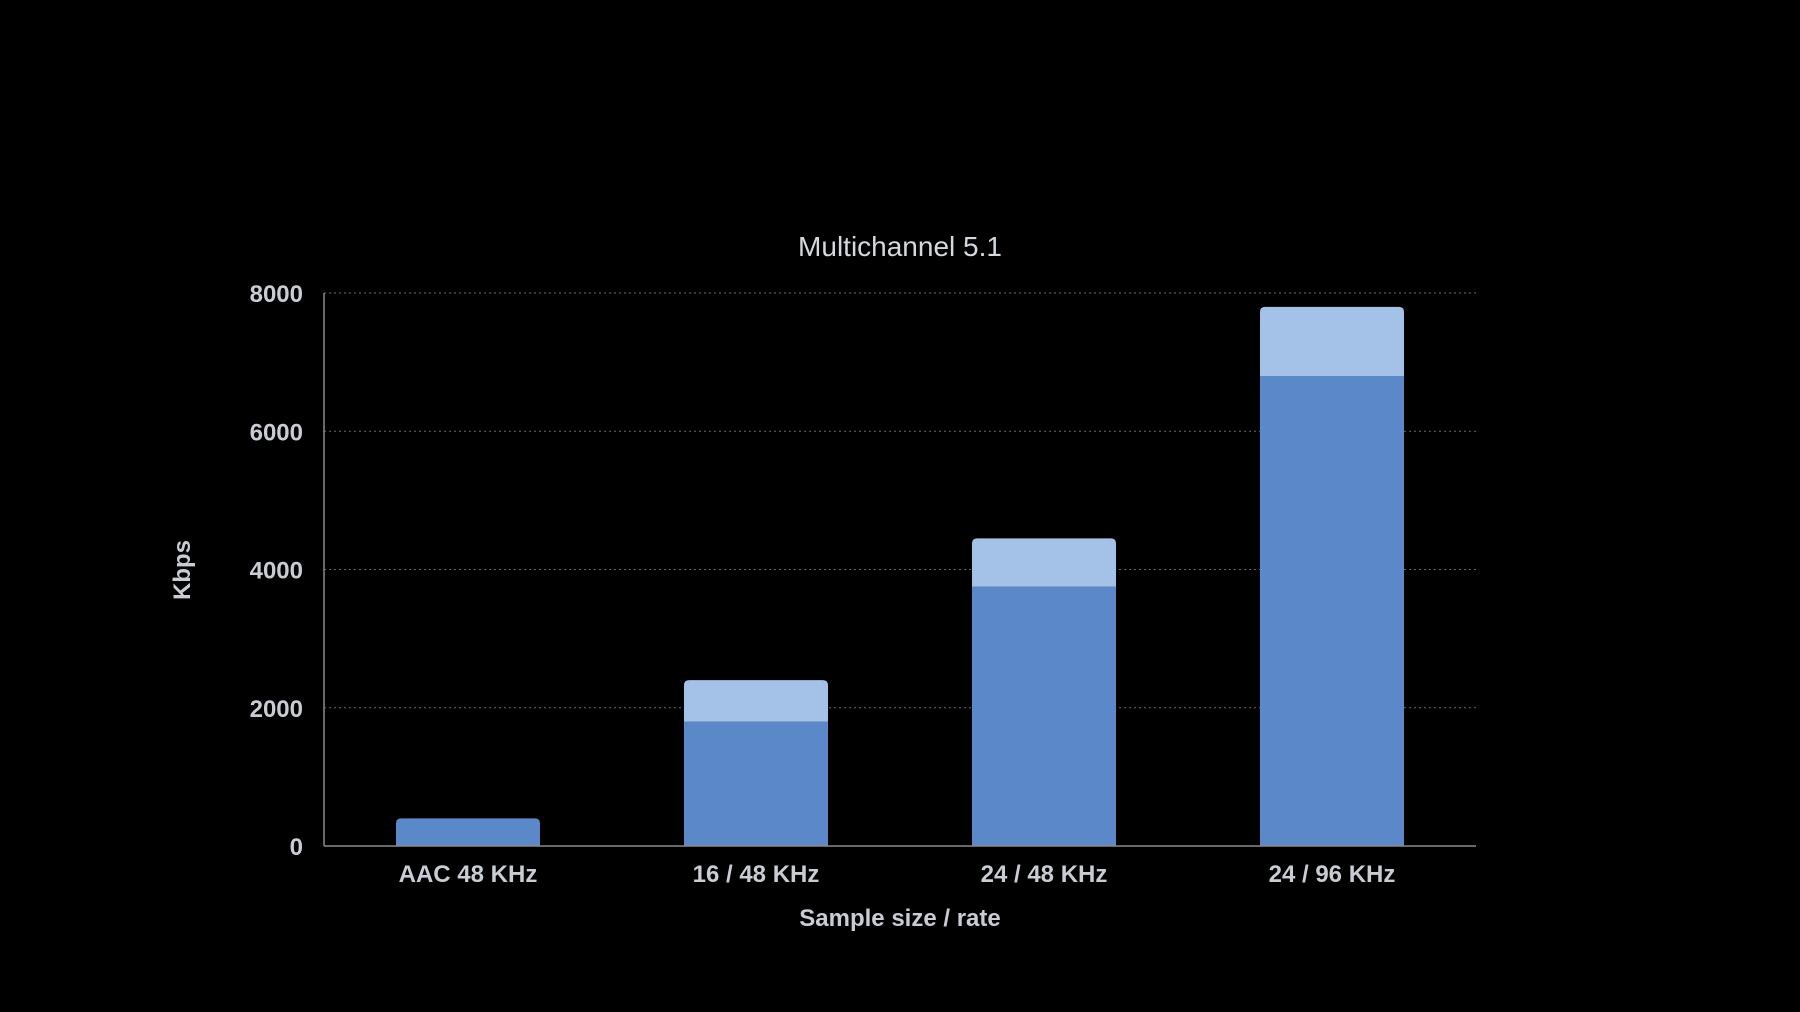  I want to click on y-tick-label: 0, so click(296, 847).